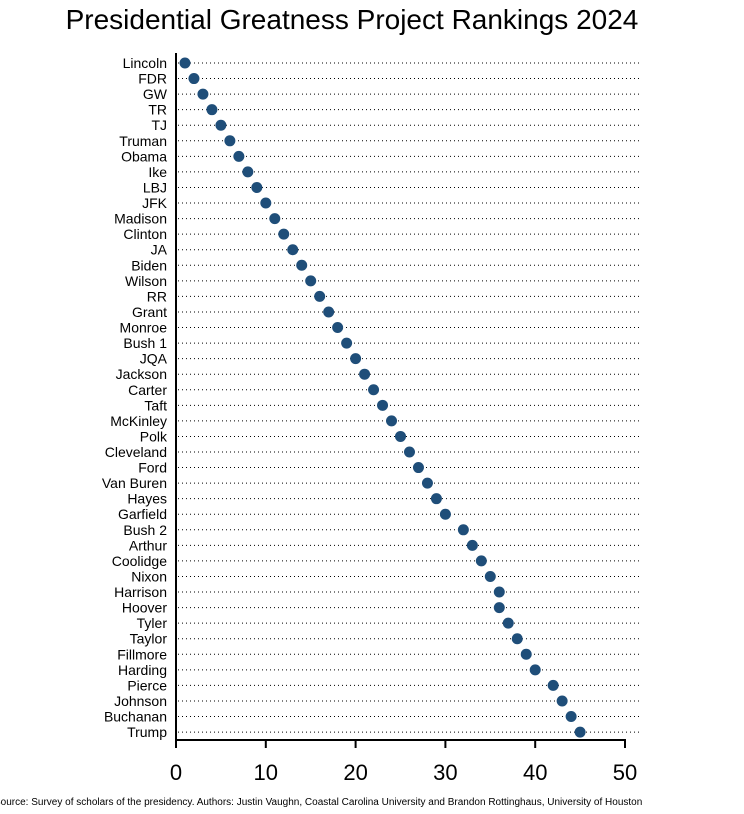 The width and height of the screenshot is (744, 814). I want to click on category-label: Johnson, so click(140, 701).